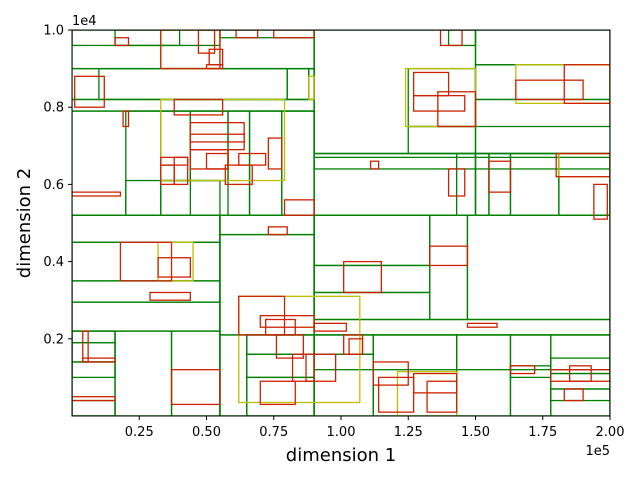 The image size is (640, 480). Describe the element at coordinates (341, 432) in the screenshot. I see `x-tick-label-3: 1.00` at that location.